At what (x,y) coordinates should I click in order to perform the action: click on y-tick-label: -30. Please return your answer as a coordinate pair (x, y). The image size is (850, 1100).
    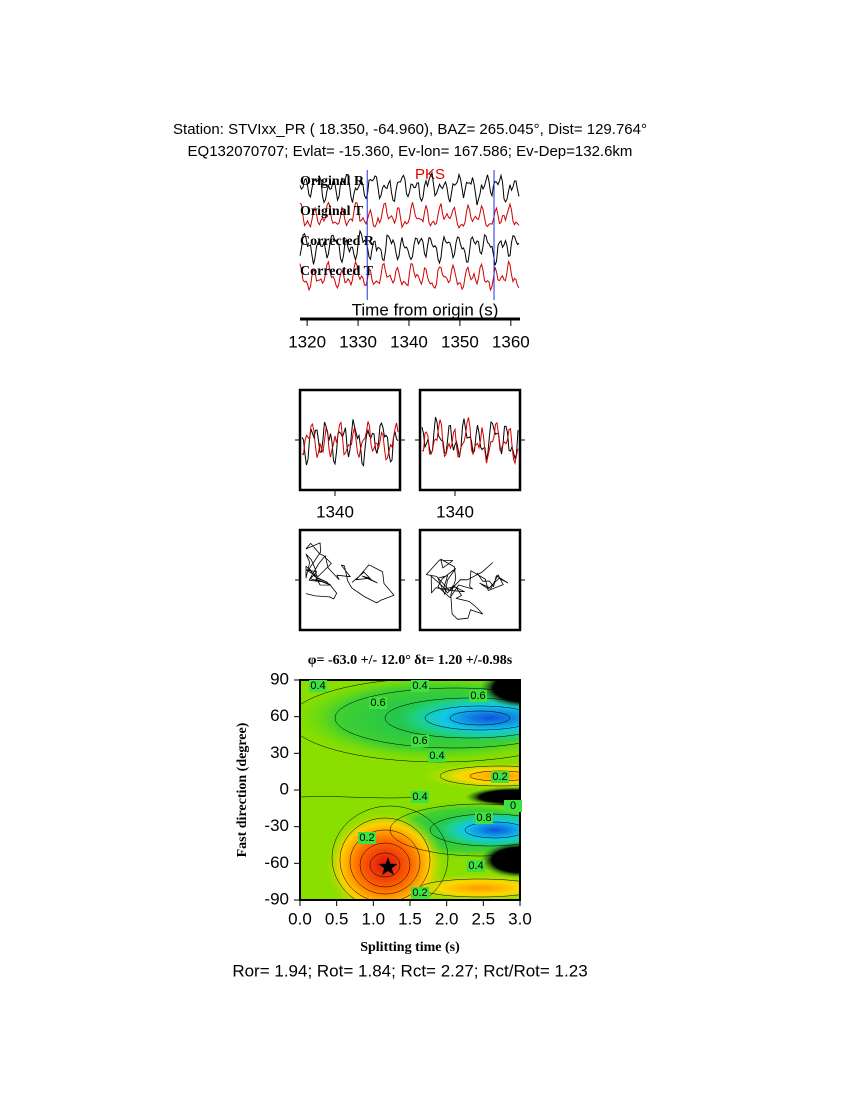
    Looking at the image, I should click on (276, 825).